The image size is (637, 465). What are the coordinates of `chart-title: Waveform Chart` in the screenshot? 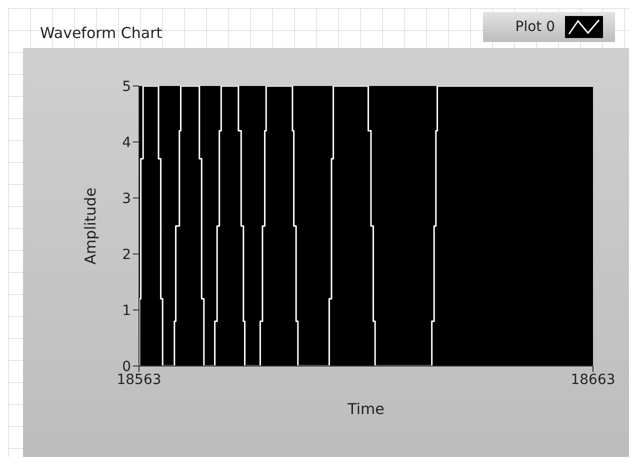 It's located at (101, 33).